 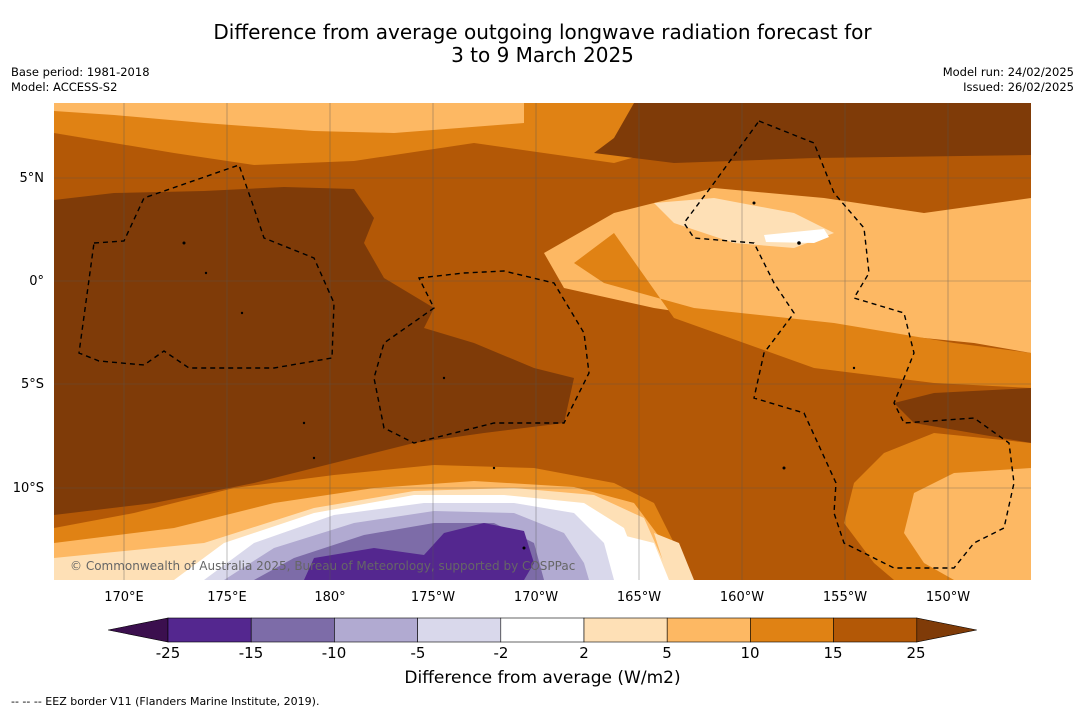 What do you see at coordinates (28, 488) in the screenshot?
I see `lat-label-10s: 10°S` at bounding box center [28, 488].